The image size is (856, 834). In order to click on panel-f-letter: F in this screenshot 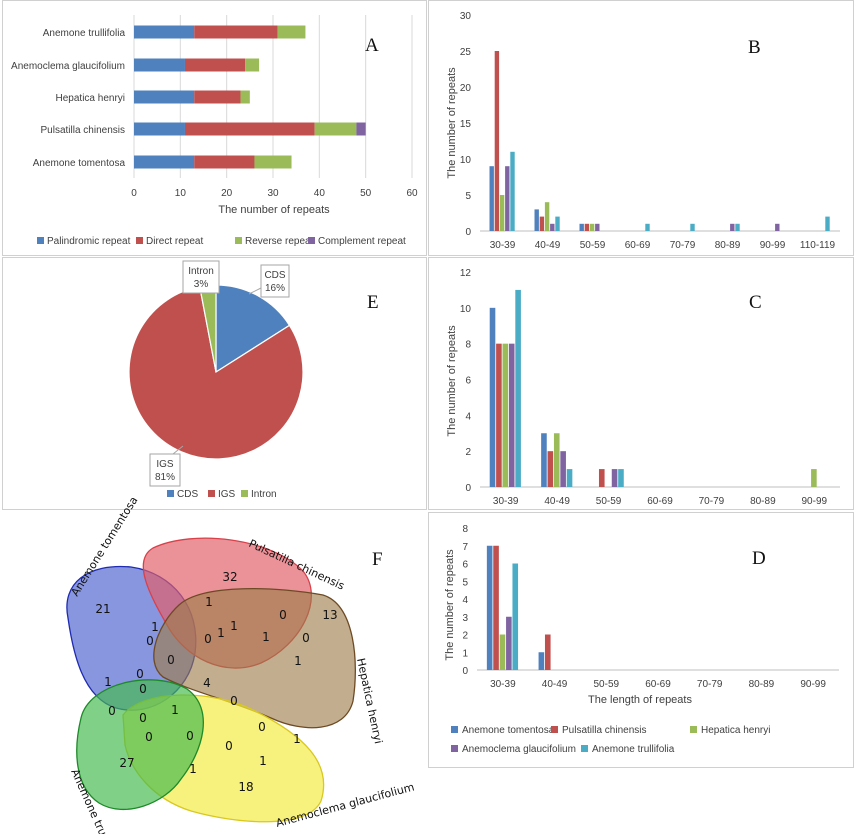, I will do `click(377, 559)`.